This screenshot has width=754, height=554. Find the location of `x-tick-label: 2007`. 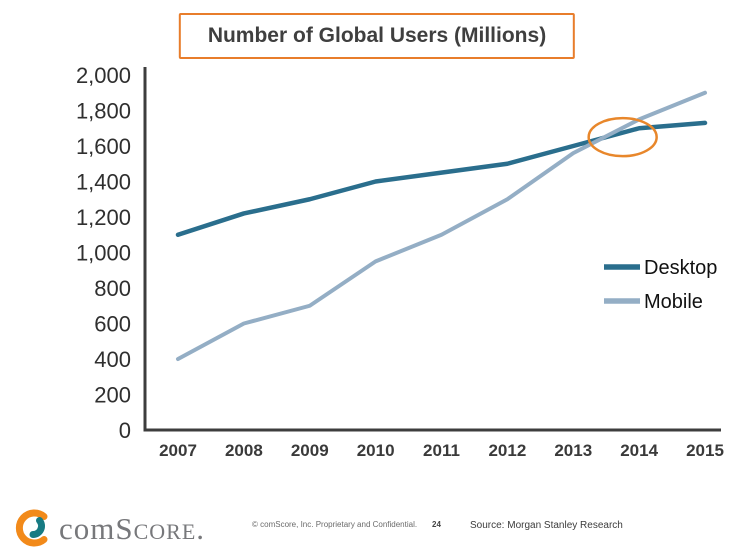

x-tick-label: 2007 is located at coordinates (178, 450).